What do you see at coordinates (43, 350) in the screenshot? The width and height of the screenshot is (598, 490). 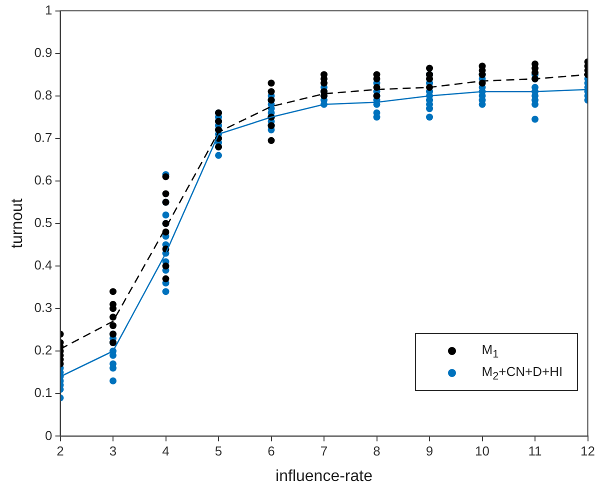 I see `y-tick-label: 0.2` at bounding box center [43, 350].